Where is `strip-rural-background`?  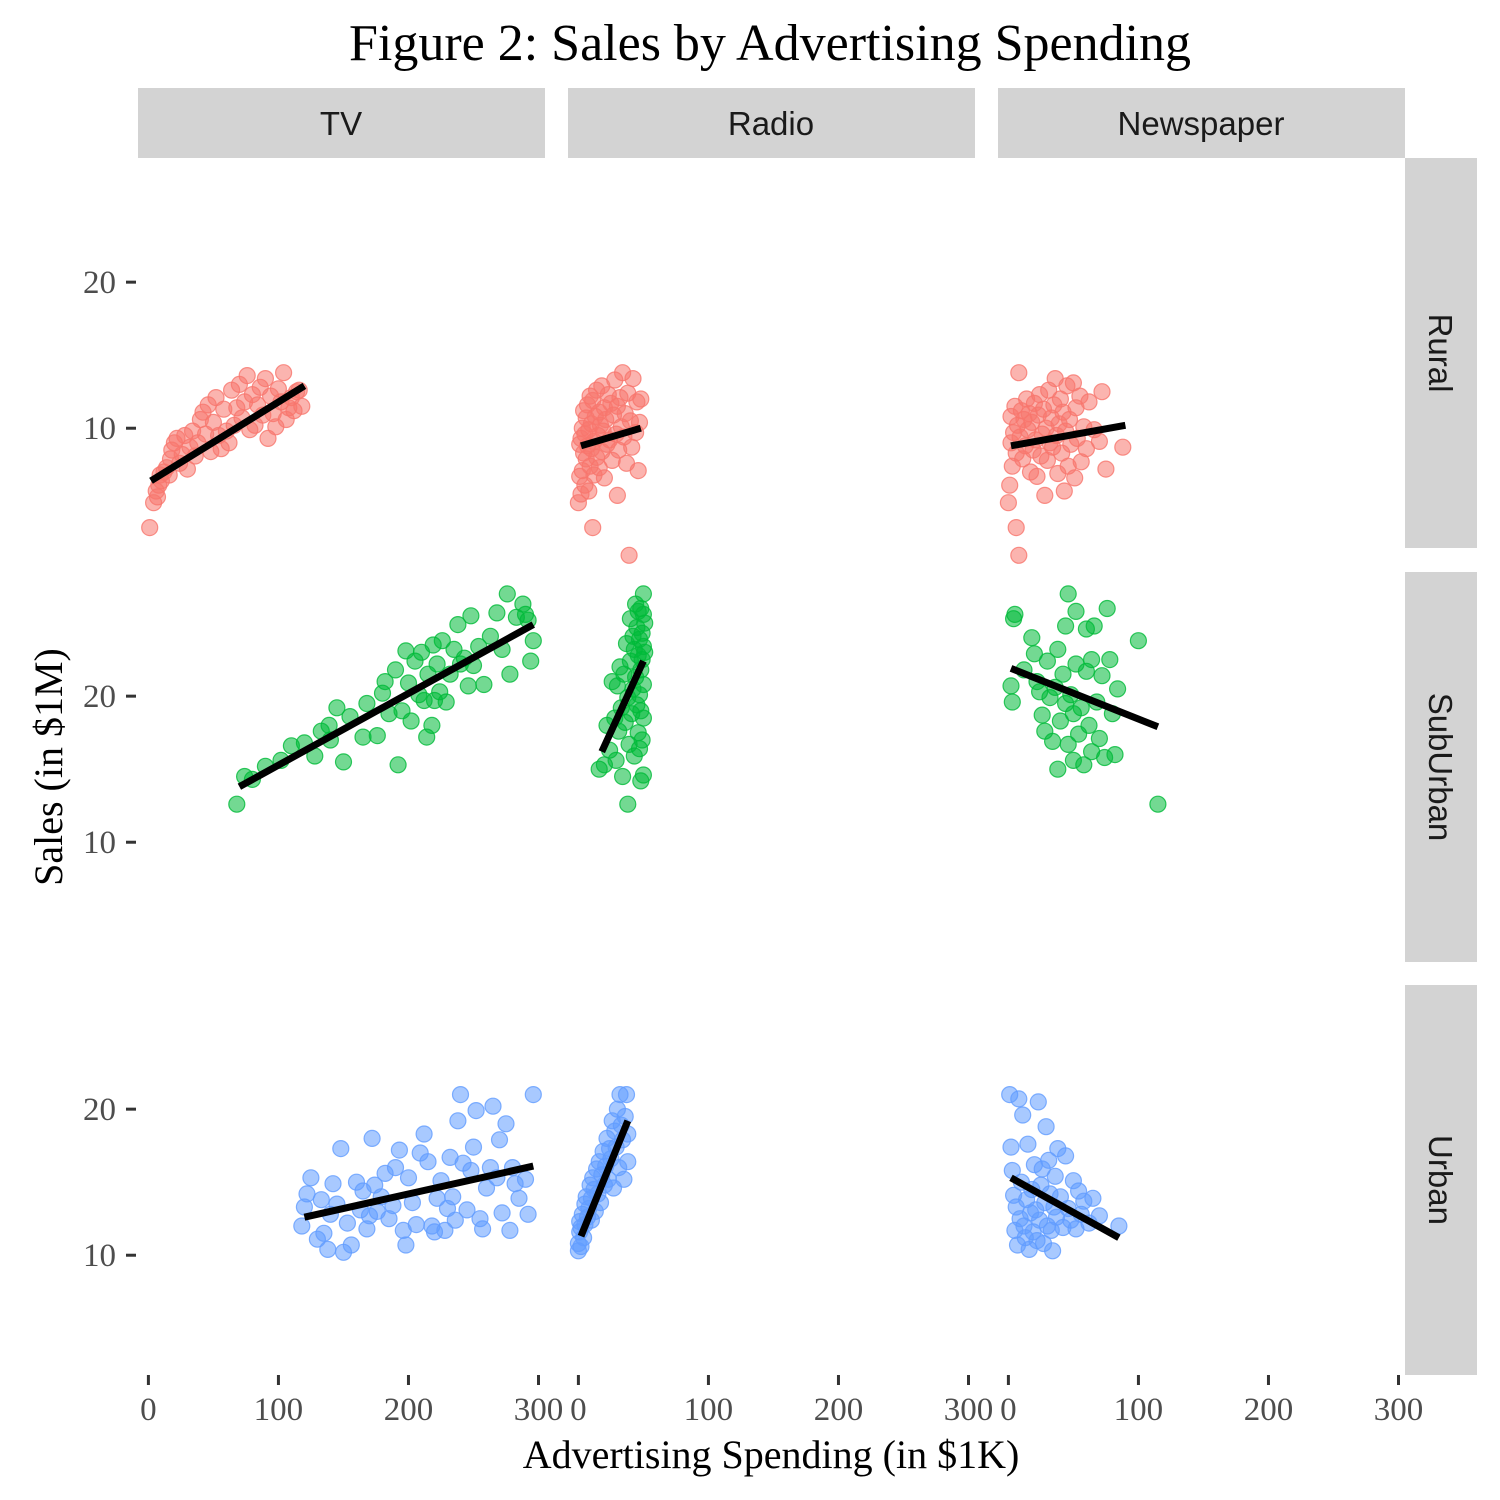
strip-rural-background is located at coordinates (1441, 353).